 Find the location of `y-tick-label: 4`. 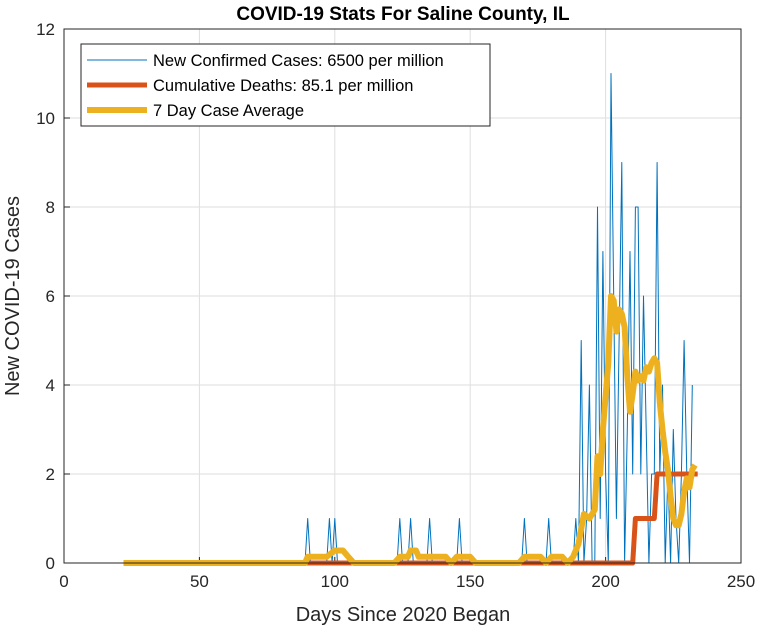

y-tick-label: 4 is located at coordinates (50, 385).